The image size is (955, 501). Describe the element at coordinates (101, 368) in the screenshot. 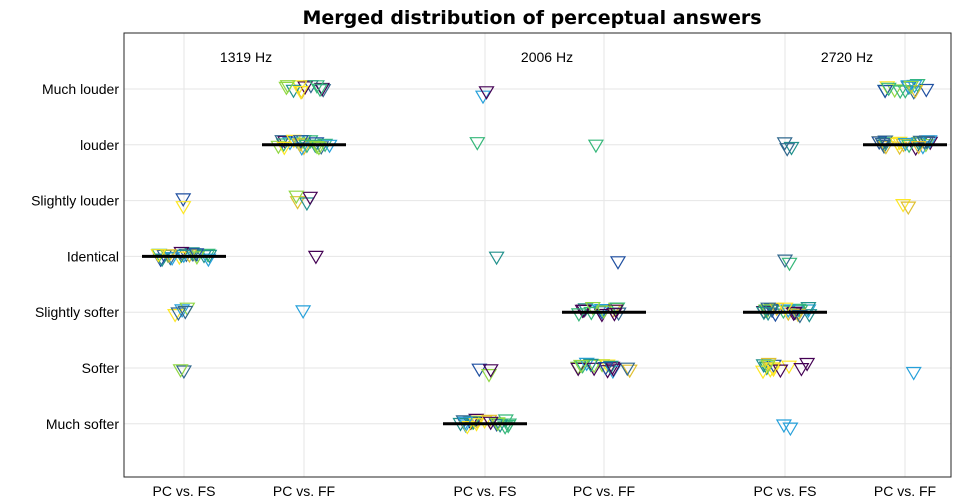

I see `y-tick-label: Softer` at that location.